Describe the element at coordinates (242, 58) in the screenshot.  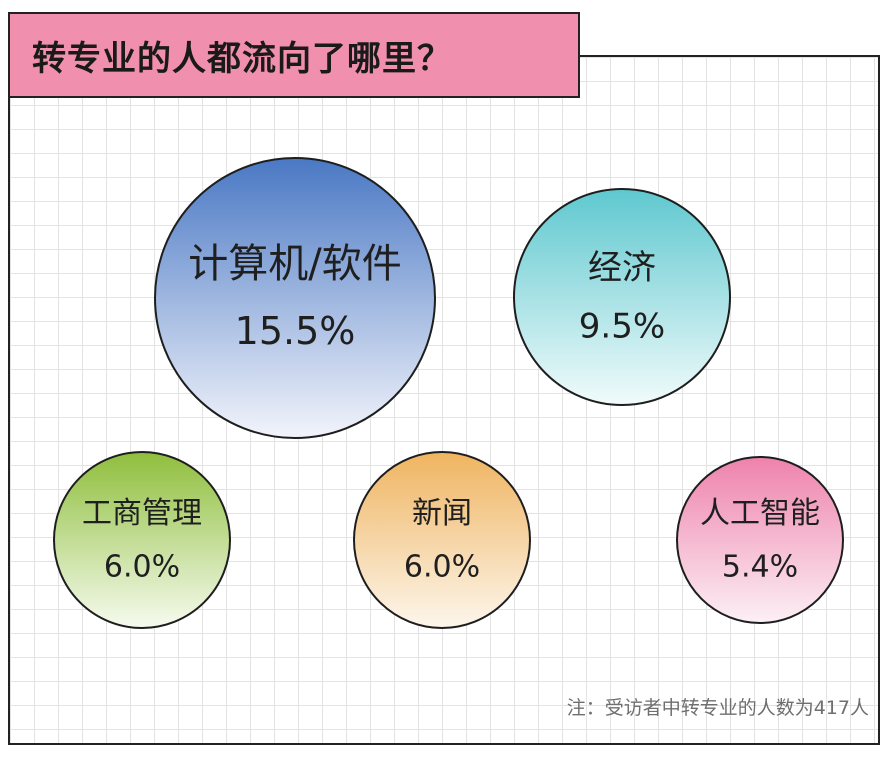
I see `page-title: 转专业的人都流向了哪里？` at that location.